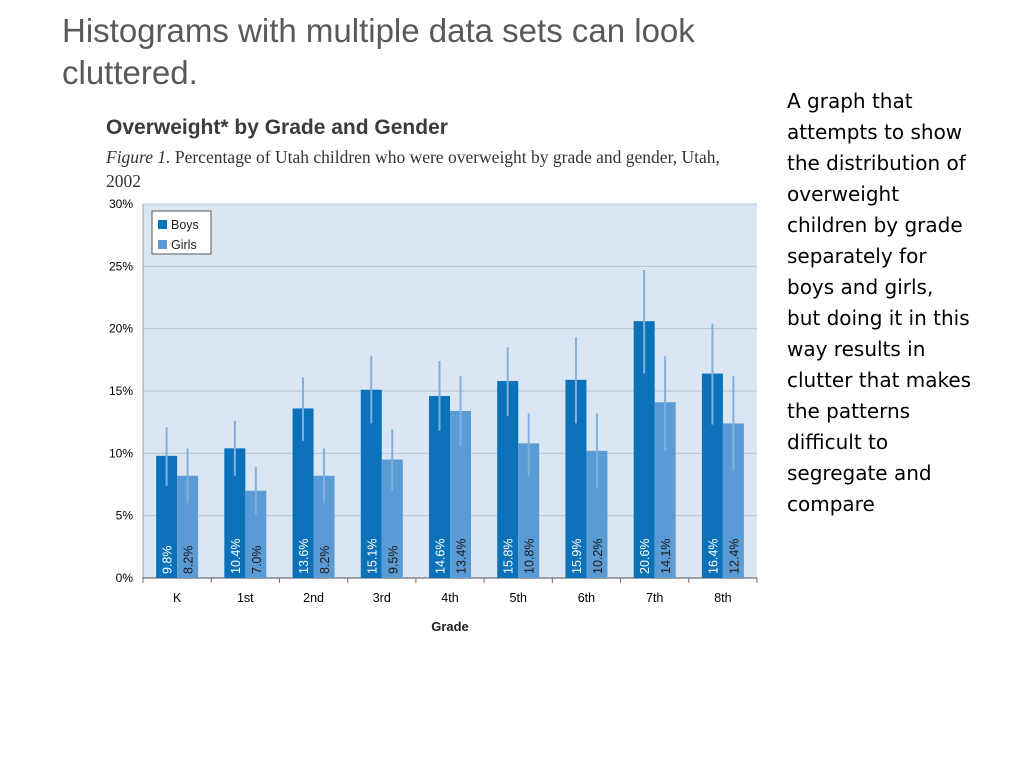 Image resolution: width=1024 pixels, height=768 pixels. What do you see at coordinates (382, 598) in the screenshot?
I see `x-tick-label: 3rd` at bounding box center [382, 598].